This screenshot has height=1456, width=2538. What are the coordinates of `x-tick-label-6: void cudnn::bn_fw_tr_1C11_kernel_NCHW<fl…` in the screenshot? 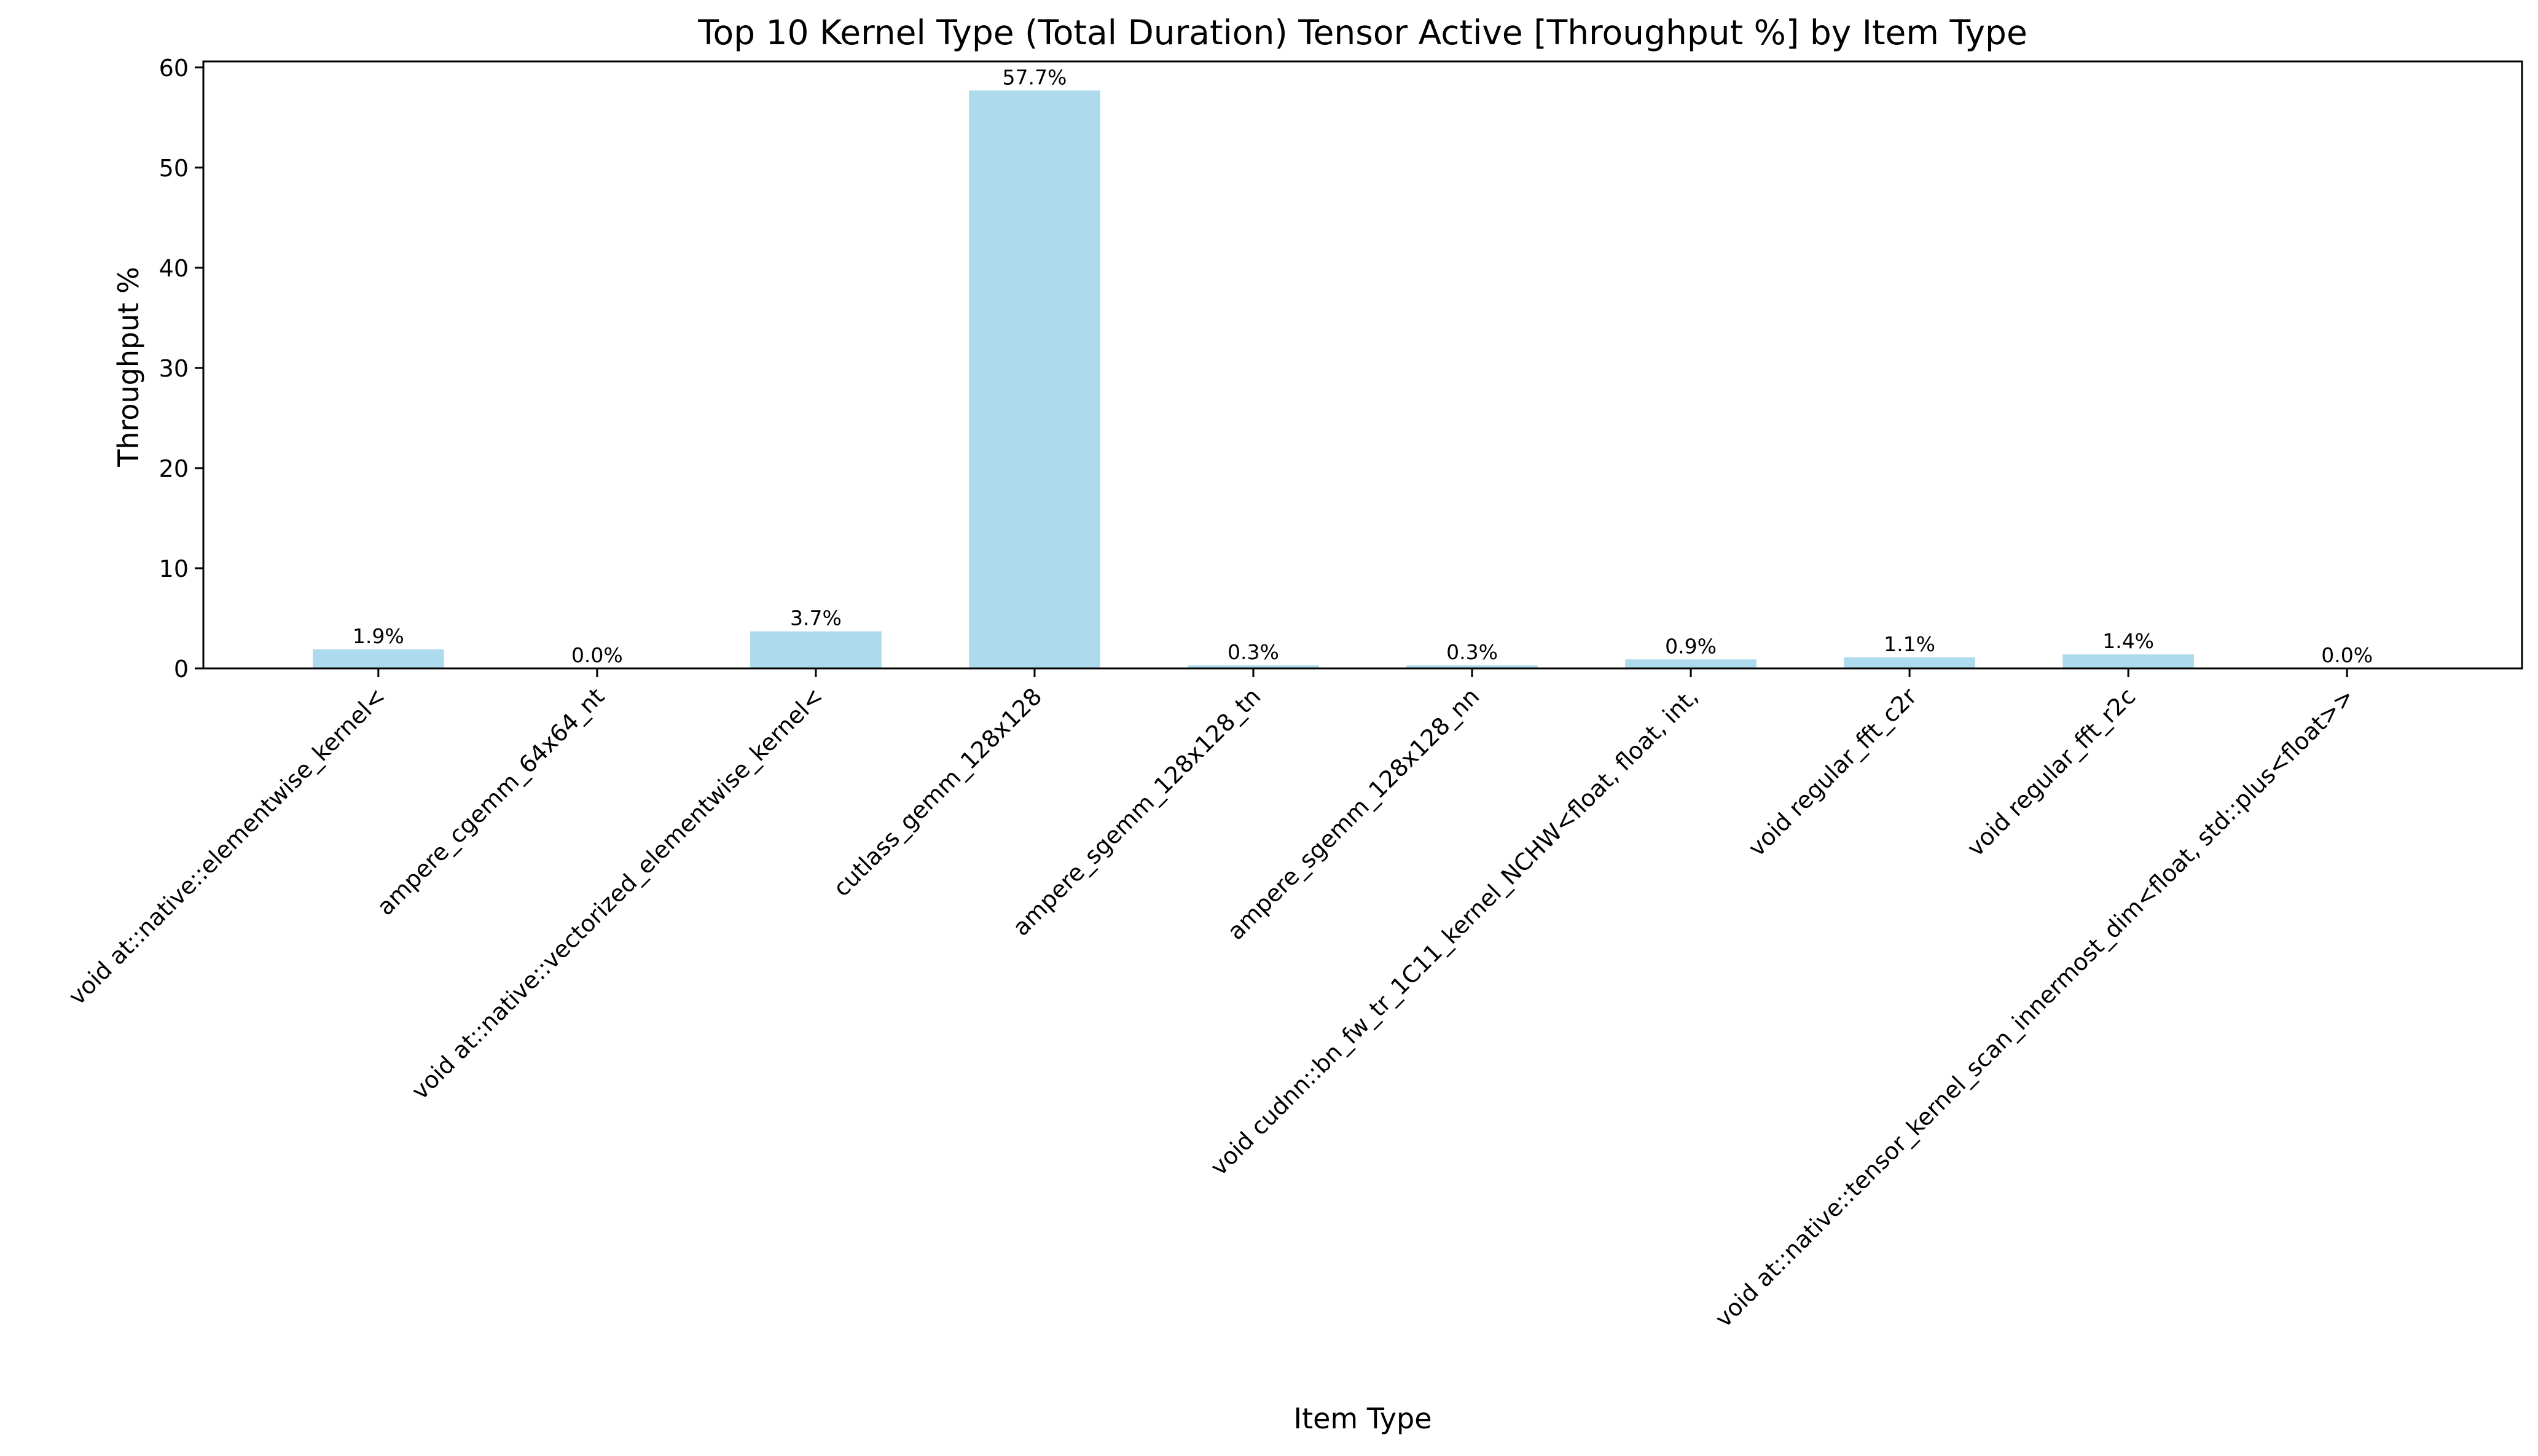 It's located at (1454, 932).